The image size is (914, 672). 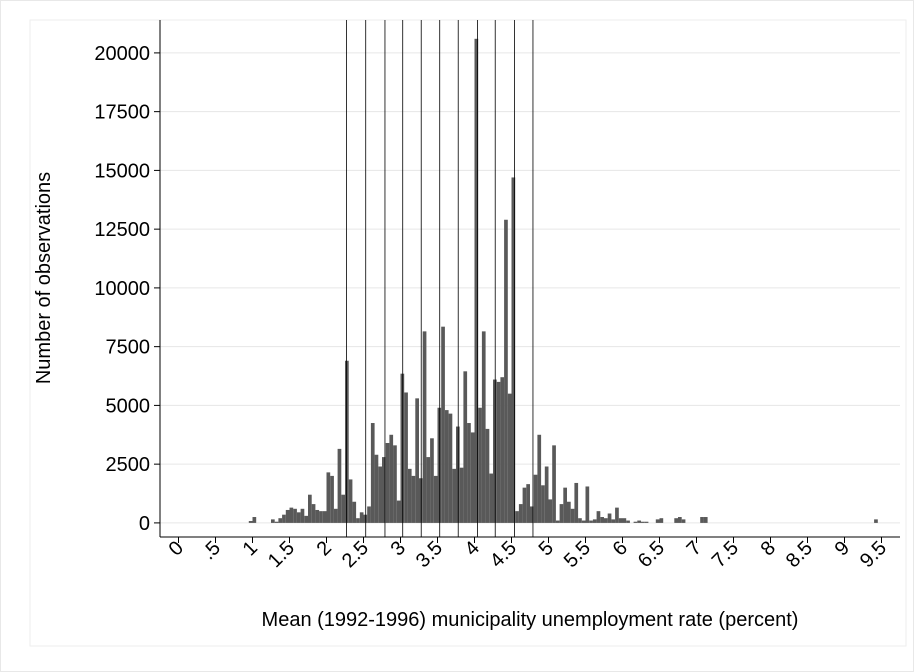 What do you see at coordinates (122, 289) in the screenshot?
I see `y-tick-label: 10000` at bounding box center [122, 289].